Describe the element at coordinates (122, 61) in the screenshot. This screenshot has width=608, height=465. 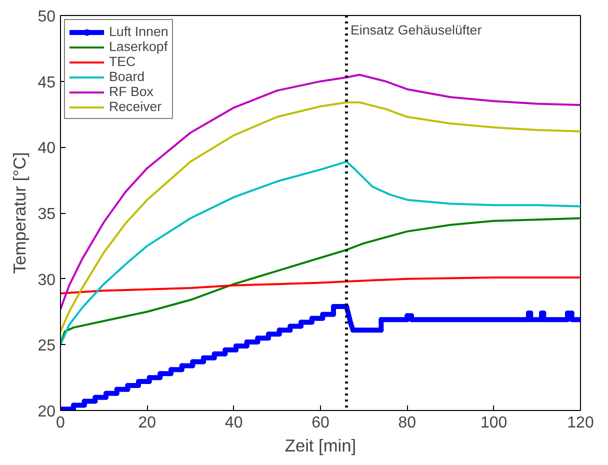
I see `legend-label: TEC` at that location.